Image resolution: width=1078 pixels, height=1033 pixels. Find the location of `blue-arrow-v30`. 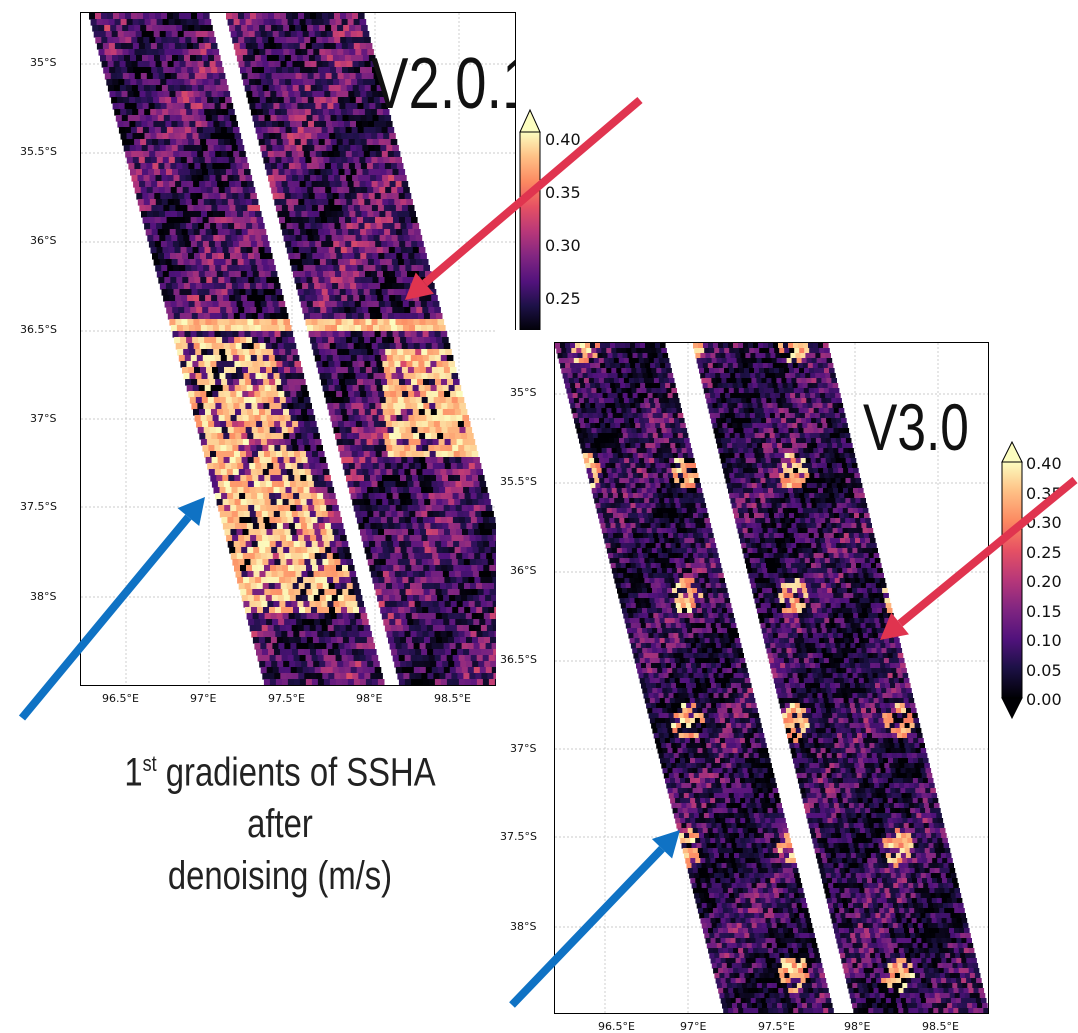

blue-arrow-v30 is located at coordinates (596, 917).